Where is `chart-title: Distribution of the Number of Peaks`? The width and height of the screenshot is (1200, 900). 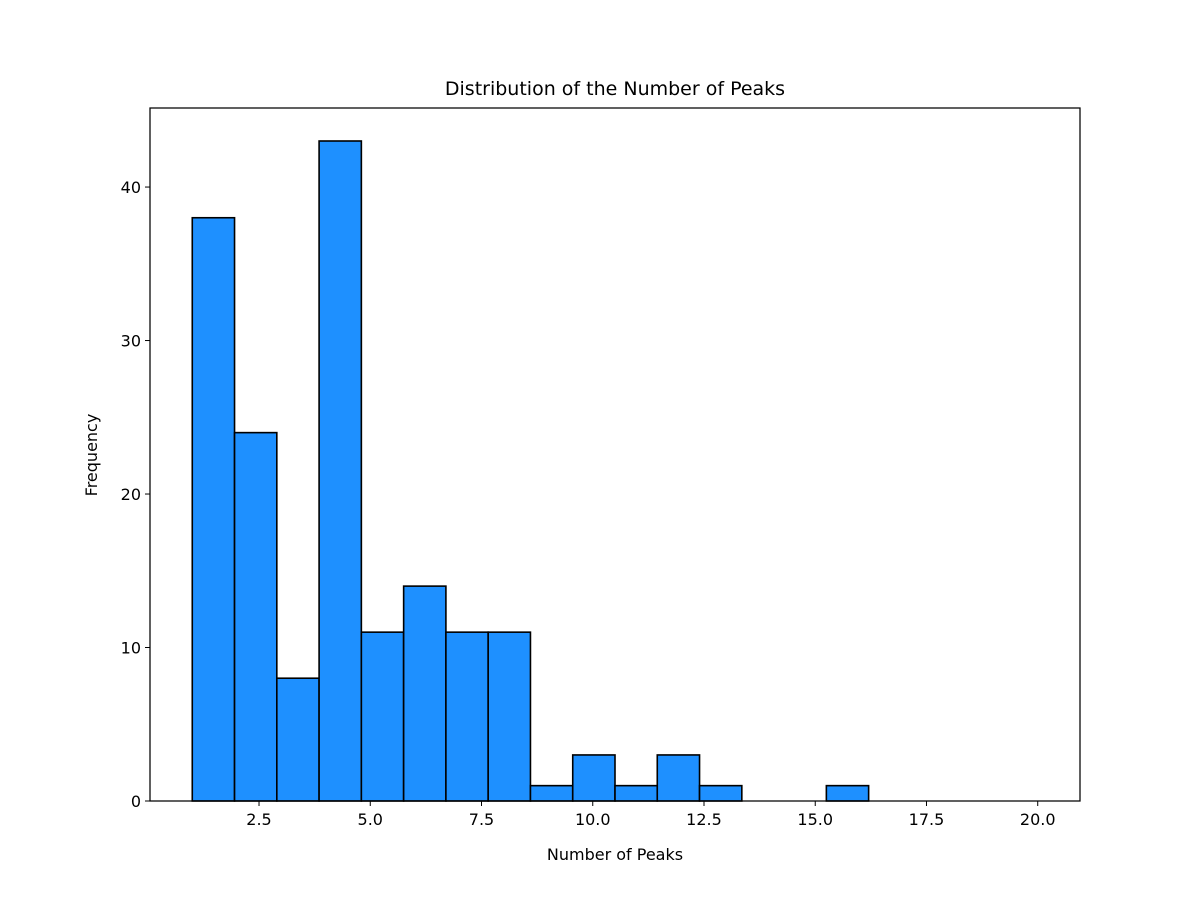 chart-title: Distribution of the Number of Peaks is located at coordinates (615, 89).